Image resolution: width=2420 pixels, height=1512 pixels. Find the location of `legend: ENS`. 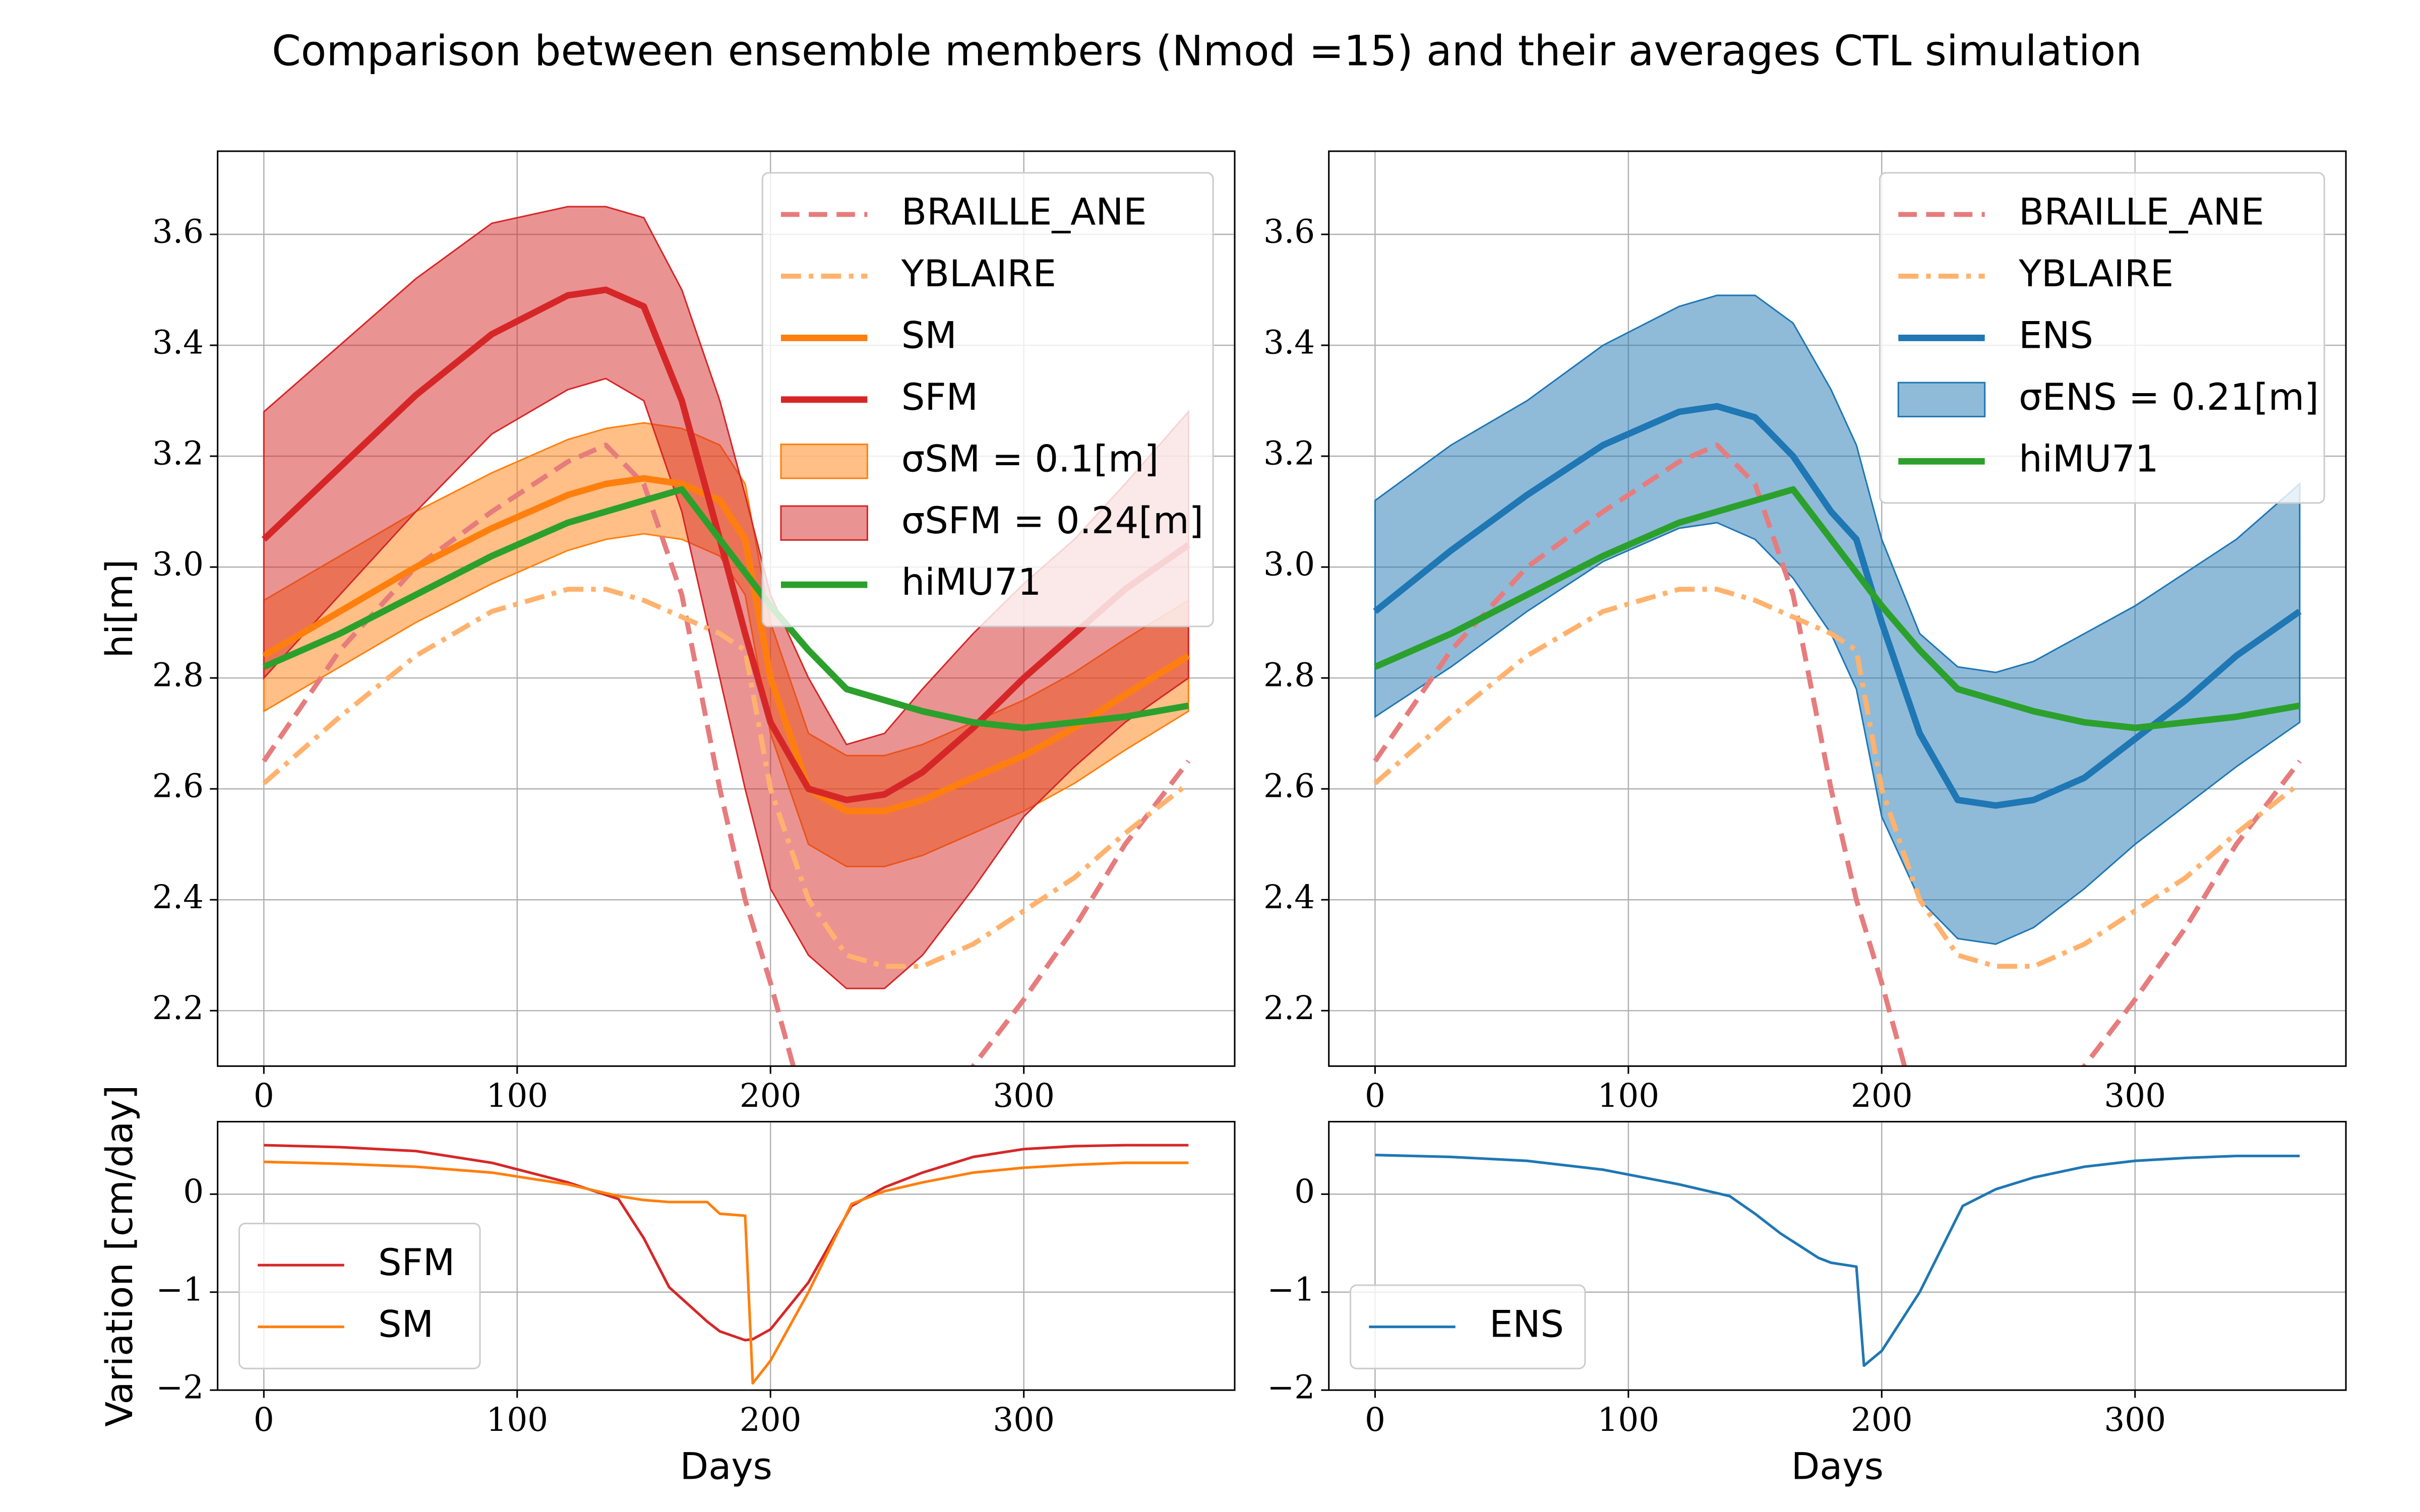

legend: ENS is located at coordinates (1468, 1326).